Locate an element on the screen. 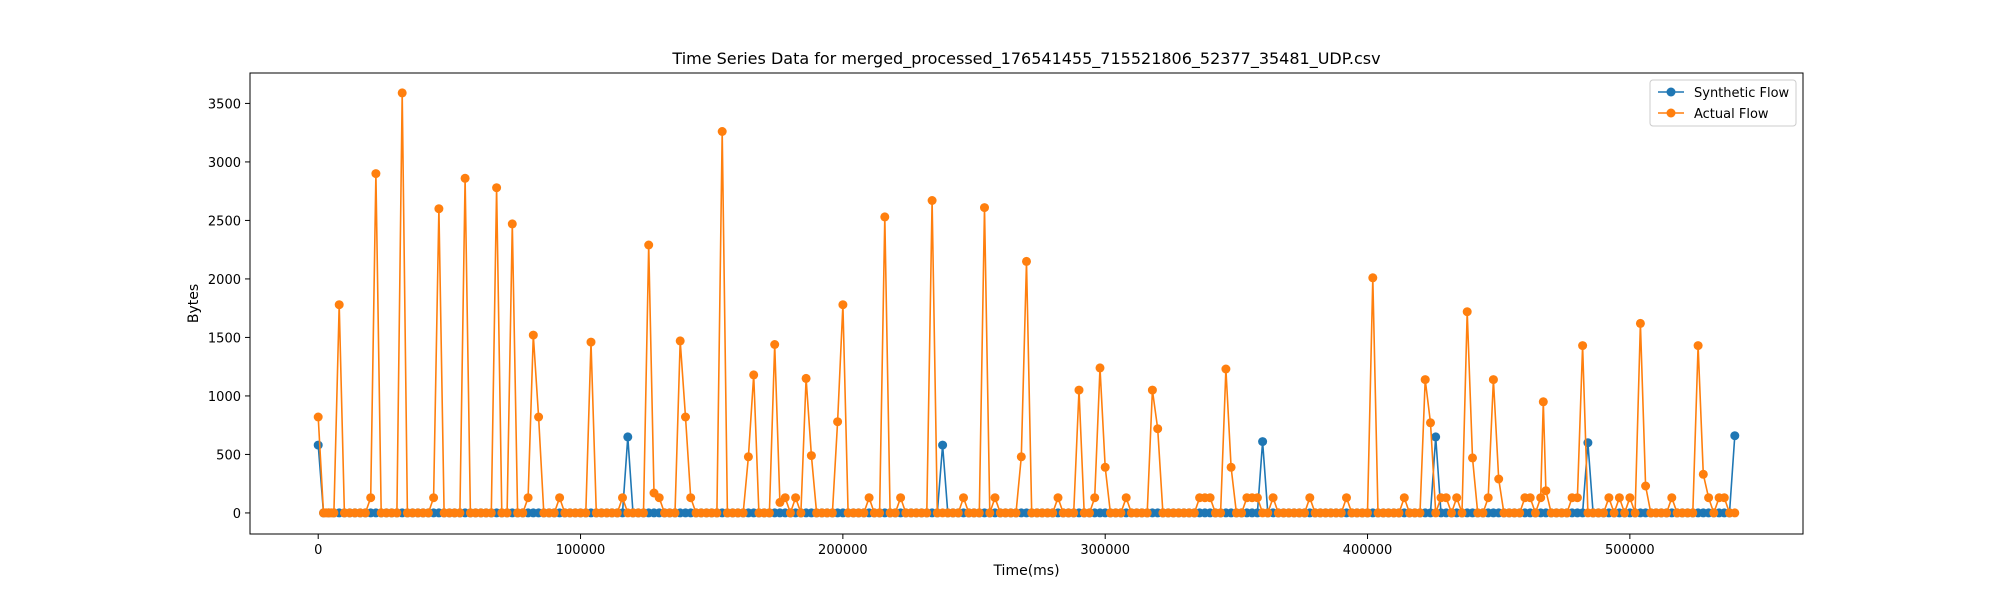 This screenshot has width=2000, height=600. x-tick-label: 0 is located at coordinates (318, 550).